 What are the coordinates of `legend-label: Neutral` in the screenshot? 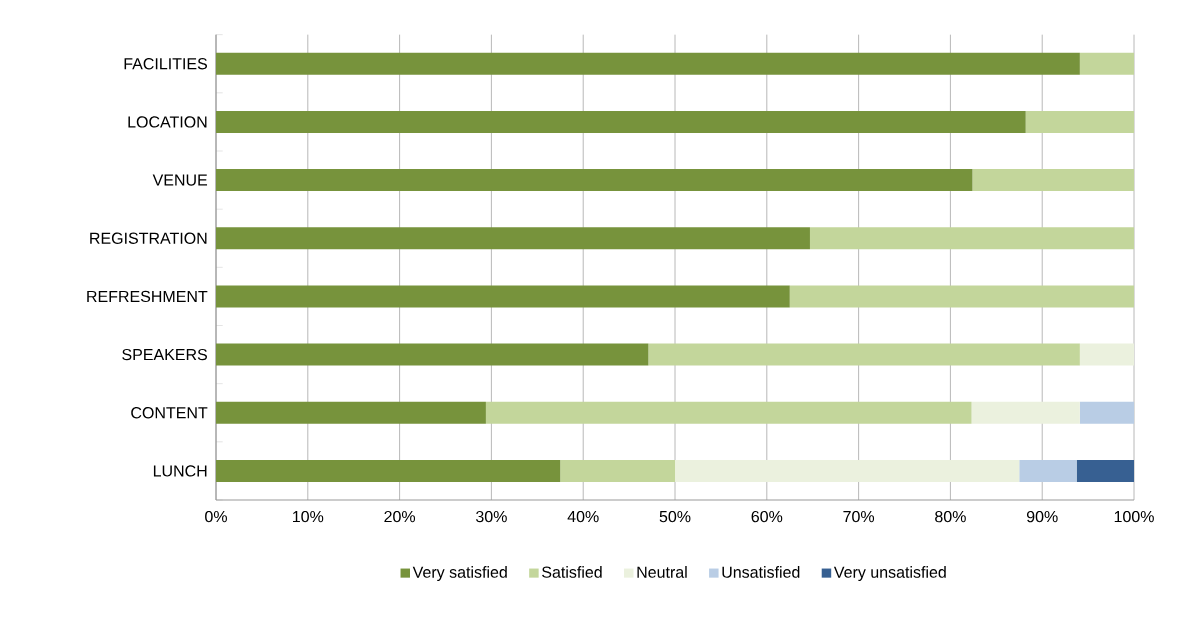 It's located at (662, 572).